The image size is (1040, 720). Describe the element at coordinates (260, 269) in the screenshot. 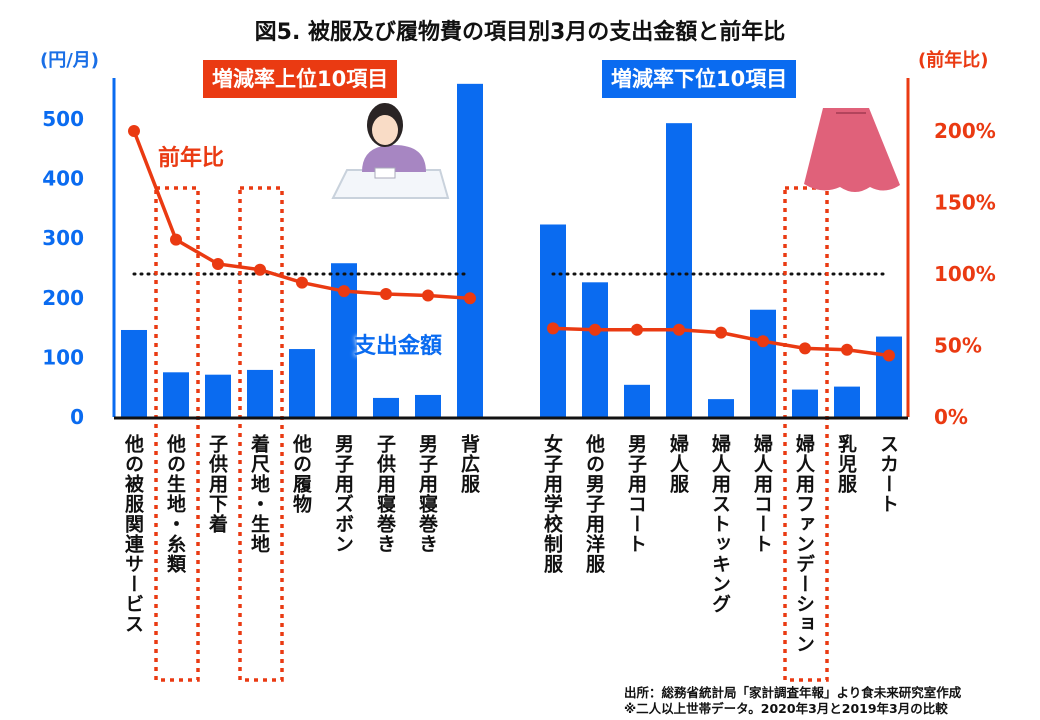

I see `ratio-point-着尺地・生地` at that location.